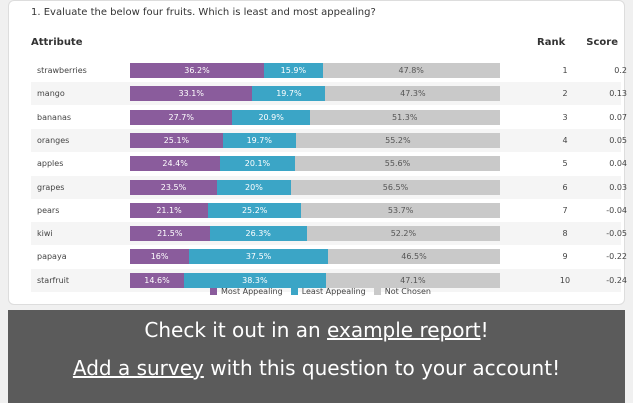 The width and height of the screenshot is (633, 403). What do you see at coordinates (602, 42) in the screenshot?
I see `column-header: Score` at bounding box center [602, 42].